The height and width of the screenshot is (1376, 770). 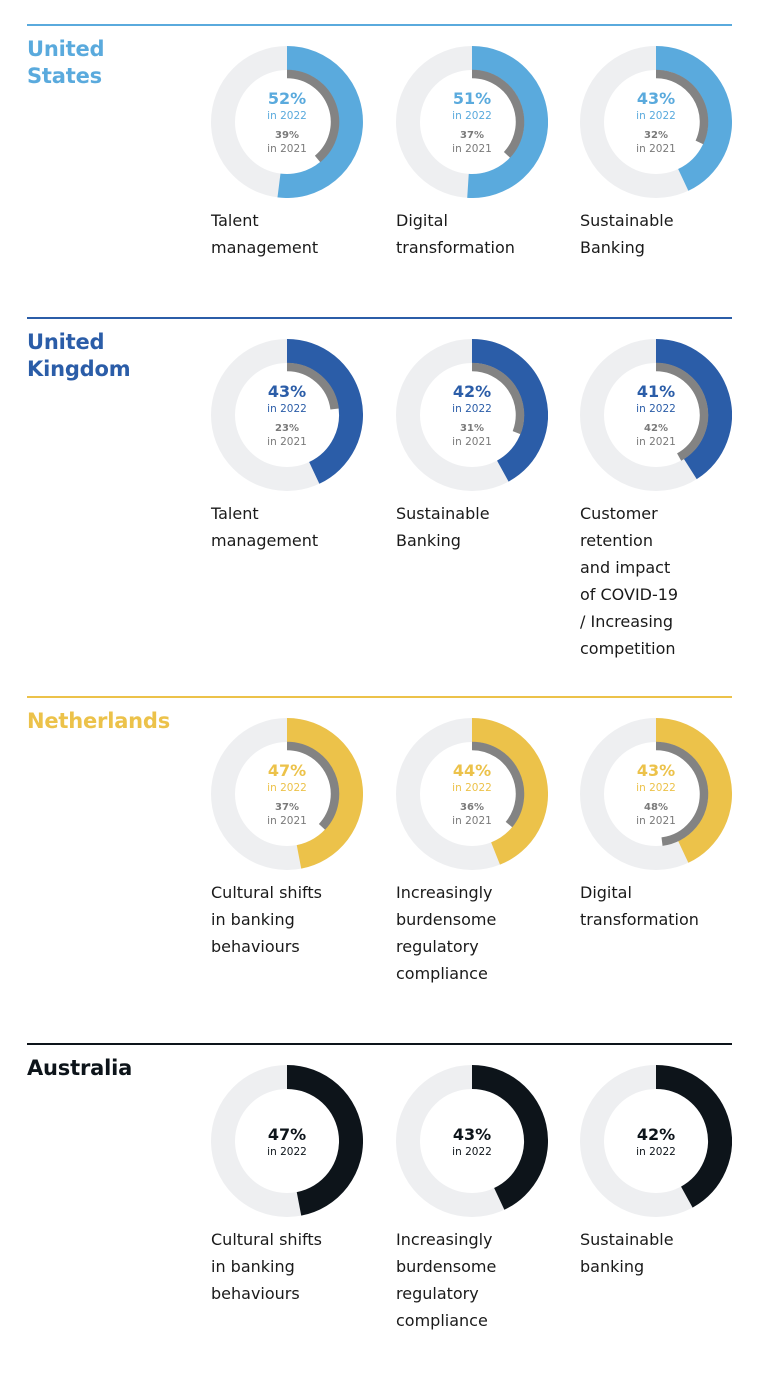 What do you see at coordinates (455, 247) in the screenshot?
I see `topic-label-line: transformation` at bounding box center [455, 247].